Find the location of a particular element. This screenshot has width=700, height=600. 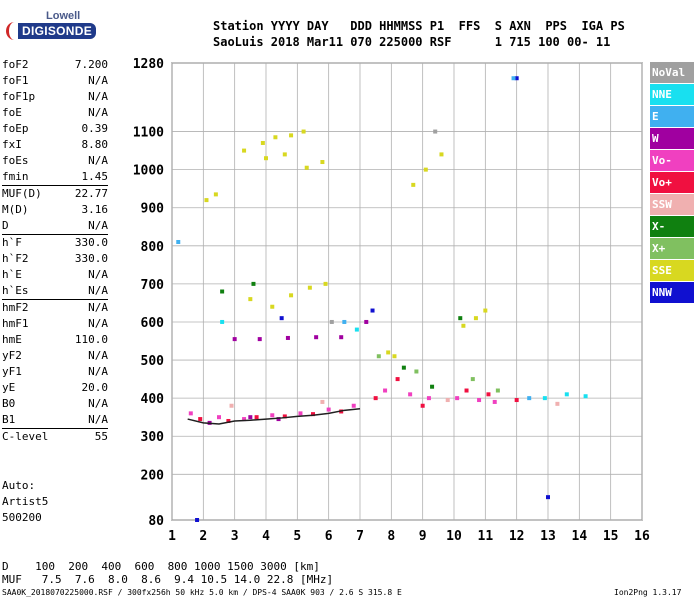

param-row: foE N/A is located at coordinates (55, 113).